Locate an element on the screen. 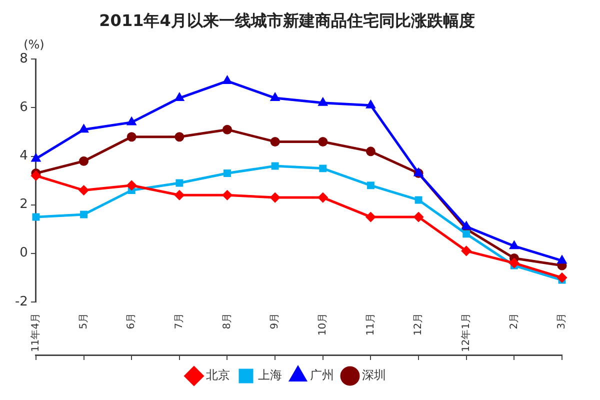  x-tick-label: 9月 is located at coordinates (275, 321).